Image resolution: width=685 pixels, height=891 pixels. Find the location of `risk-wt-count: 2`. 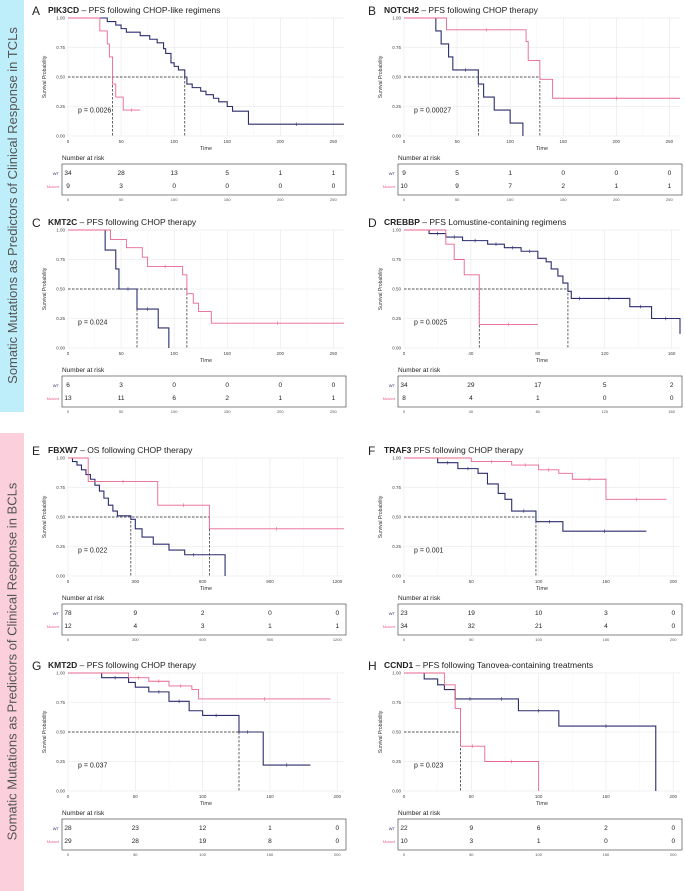

risk-wt-count: 2 is located at coordinates (672, 385).